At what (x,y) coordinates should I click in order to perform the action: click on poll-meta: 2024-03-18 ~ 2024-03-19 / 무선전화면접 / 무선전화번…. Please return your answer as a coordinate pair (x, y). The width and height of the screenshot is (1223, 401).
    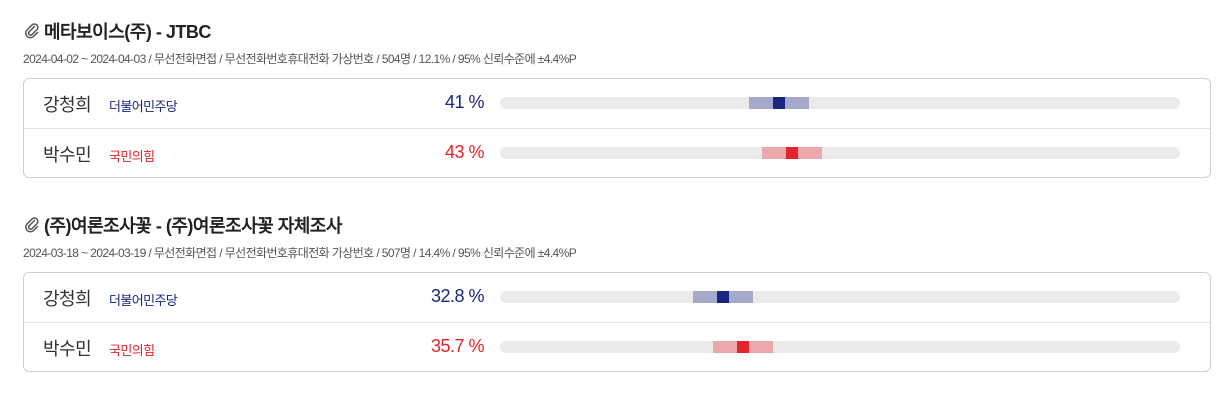
    Looking at the image, I should click on (300, 253).